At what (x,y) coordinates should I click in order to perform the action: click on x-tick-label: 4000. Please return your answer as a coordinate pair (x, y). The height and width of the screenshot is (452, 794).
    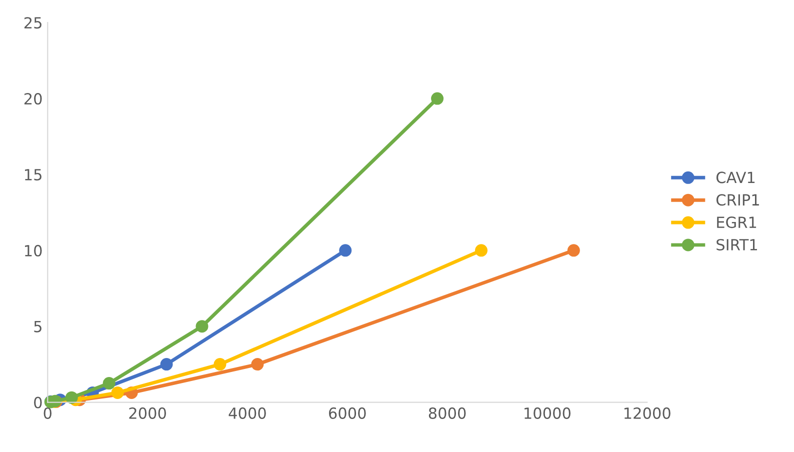
    Looking at the image, I should click on (247, 413).